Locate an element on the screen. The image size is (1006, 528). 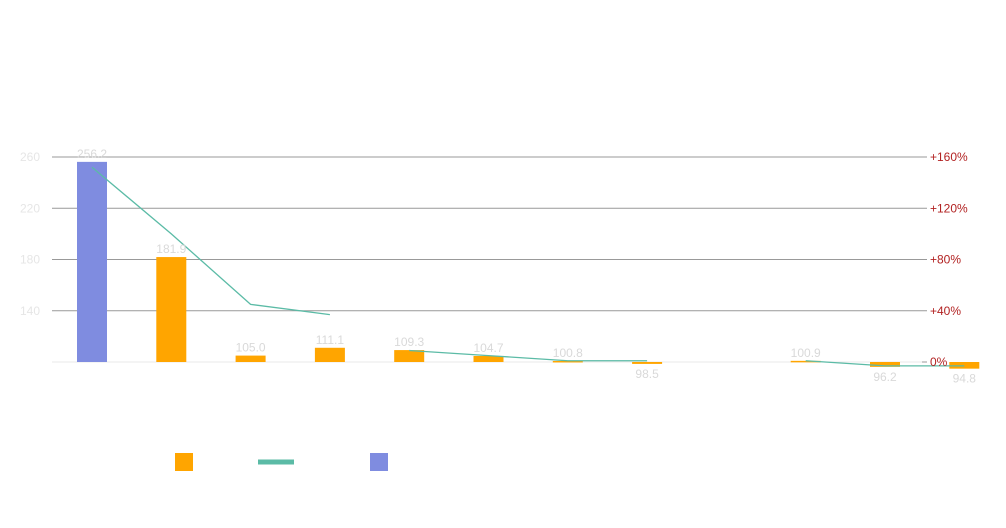
left-tick-label: 260 is located at coordinates (30, 157).